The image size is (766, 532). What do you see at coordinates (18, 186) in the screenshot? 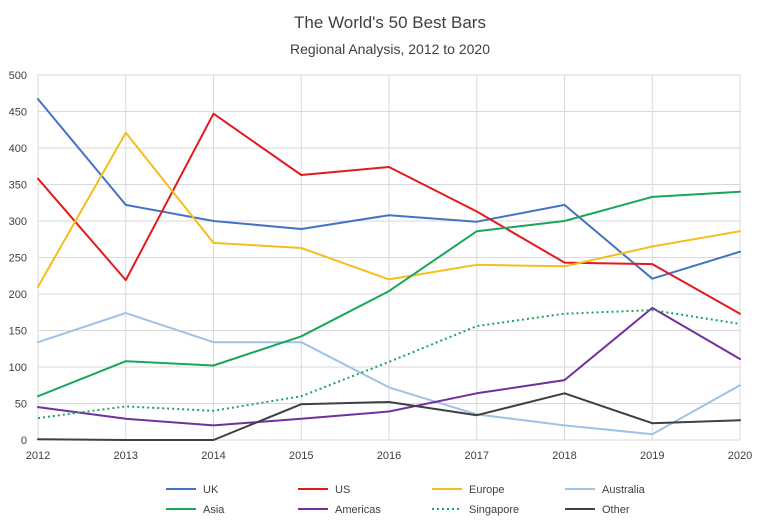
I see `y-tick-label: 350` at bounding box center [18, 186].